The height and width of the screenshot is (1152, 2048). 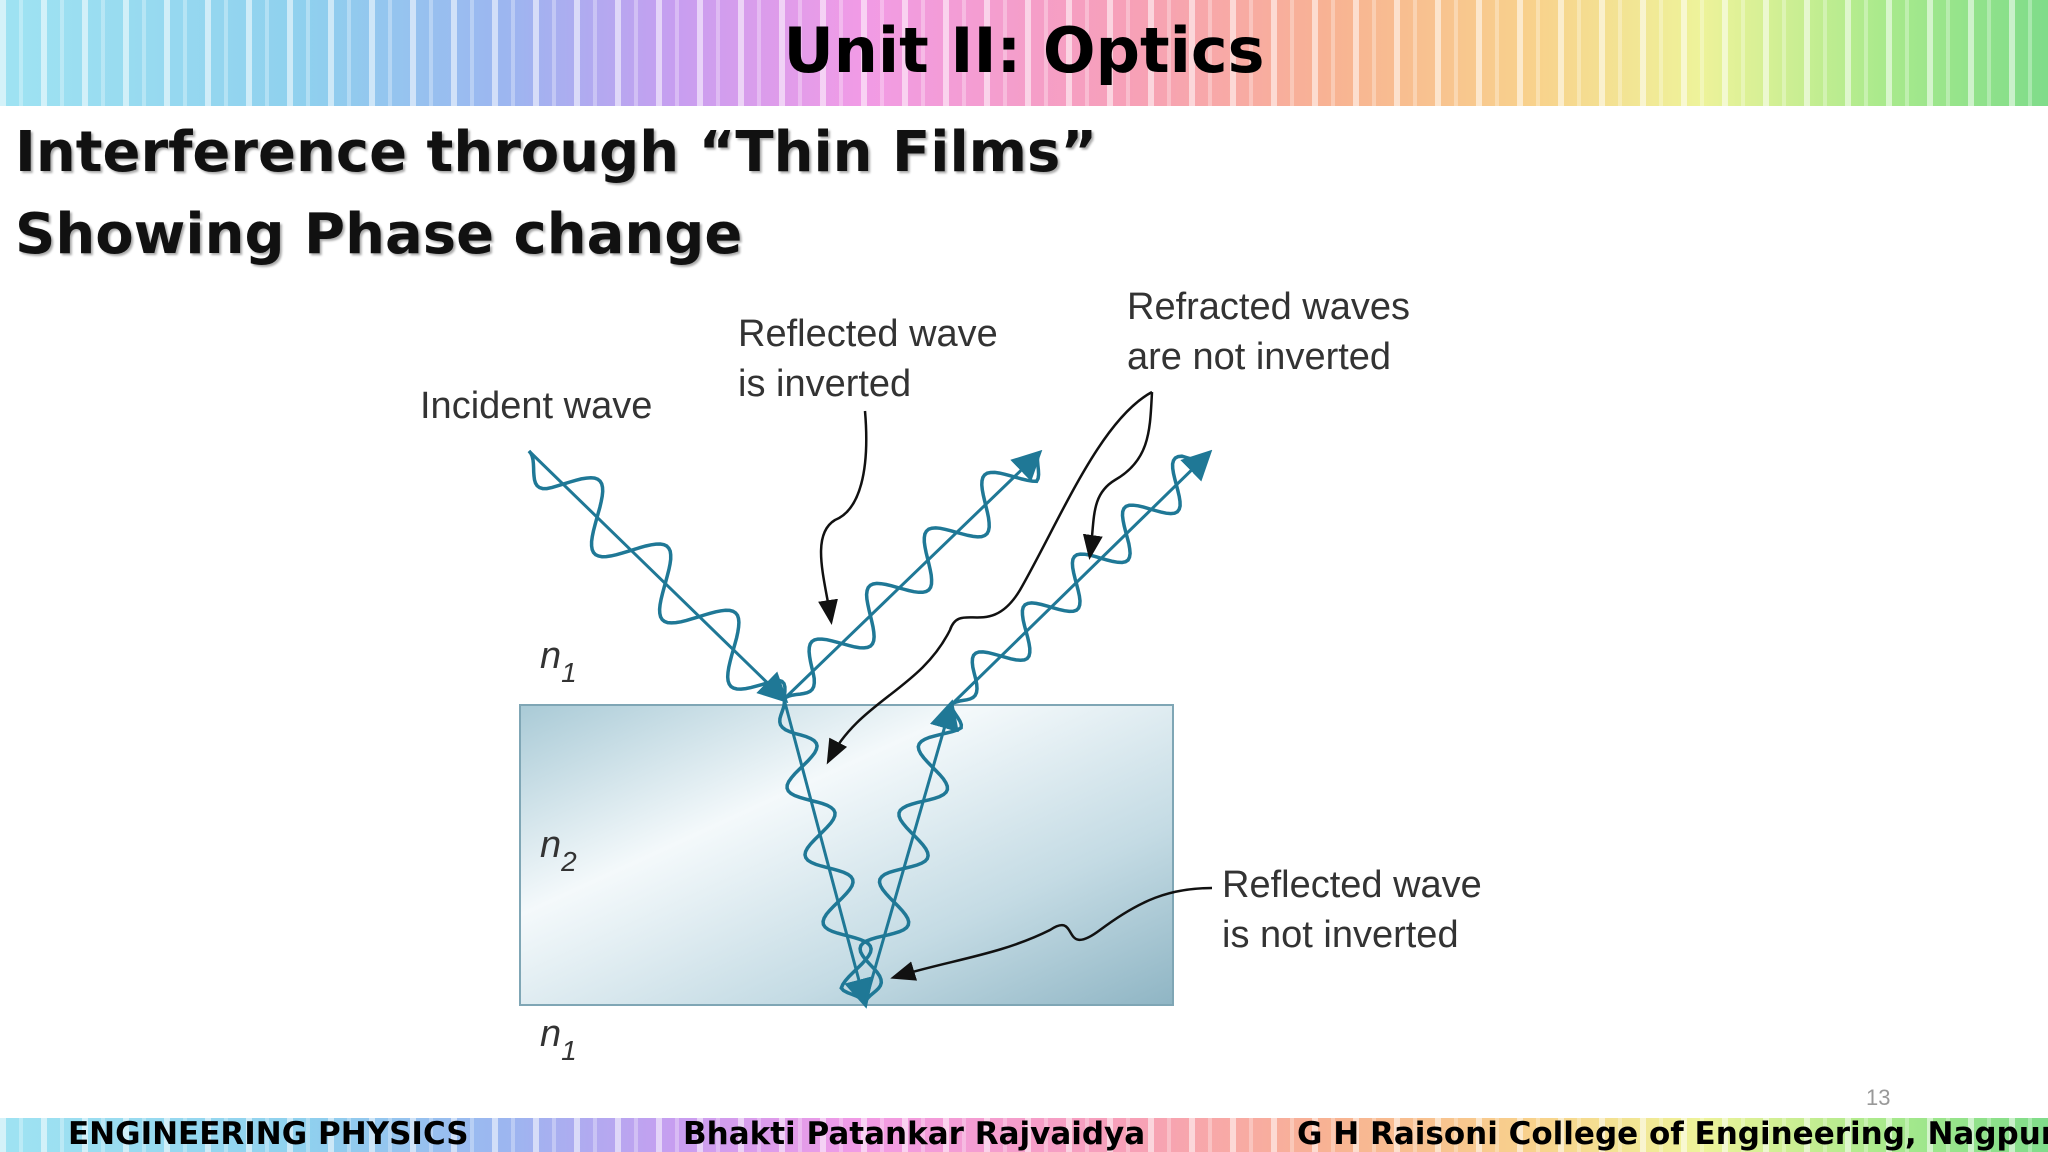 What do you see at coordinates (1024, 50) in the screenshot?
I see `header-title: Unit II: Optics` at bounding box center [1024, 50].